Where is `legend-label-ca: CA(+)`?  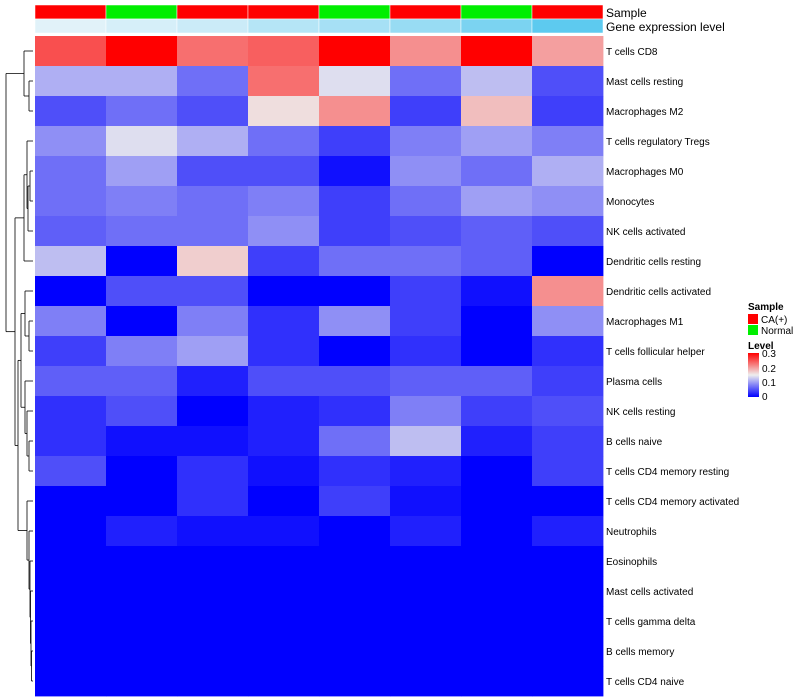 legend-label-ca: CA(+) is located at coordinates (774, 320).